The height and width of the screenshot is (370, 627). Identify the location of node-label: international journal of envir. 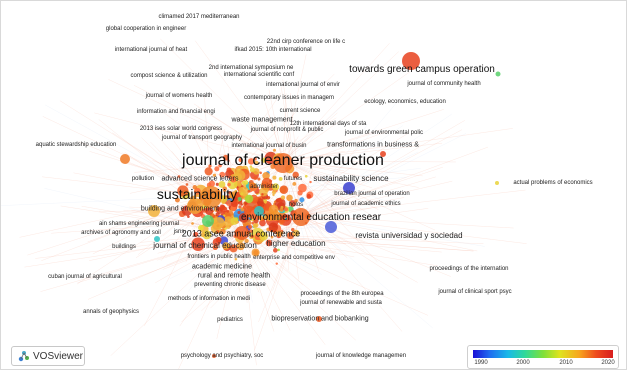
(303, 85).